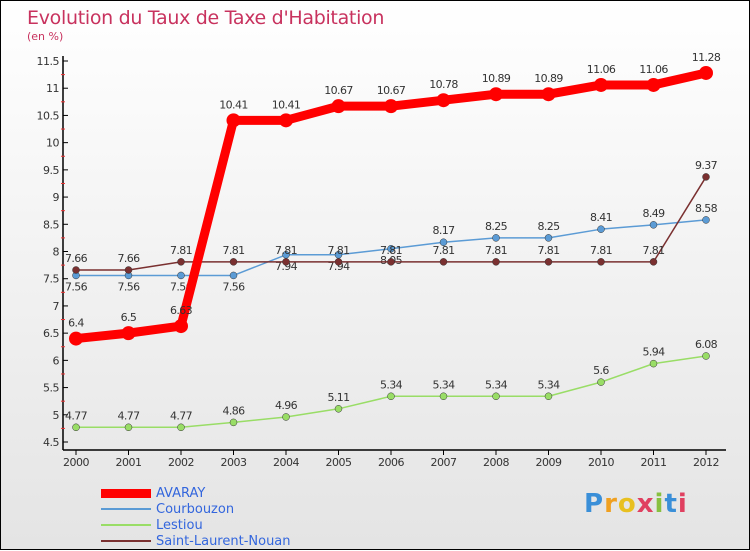 The width and height of the screenshot is (750, 551). I want to click on x-tick-label: 2008, so click(496, 462).